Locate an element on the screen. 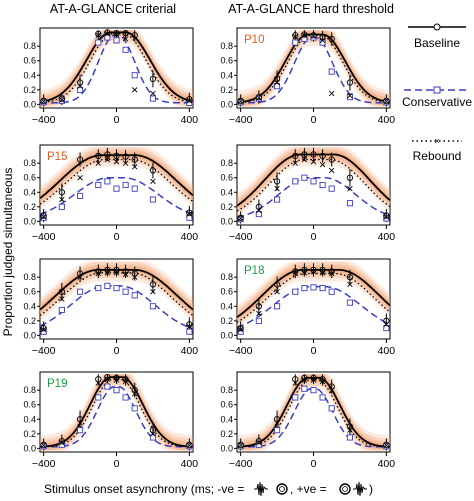  panel-participant-label: P10 is located at coordinates (254, 40).